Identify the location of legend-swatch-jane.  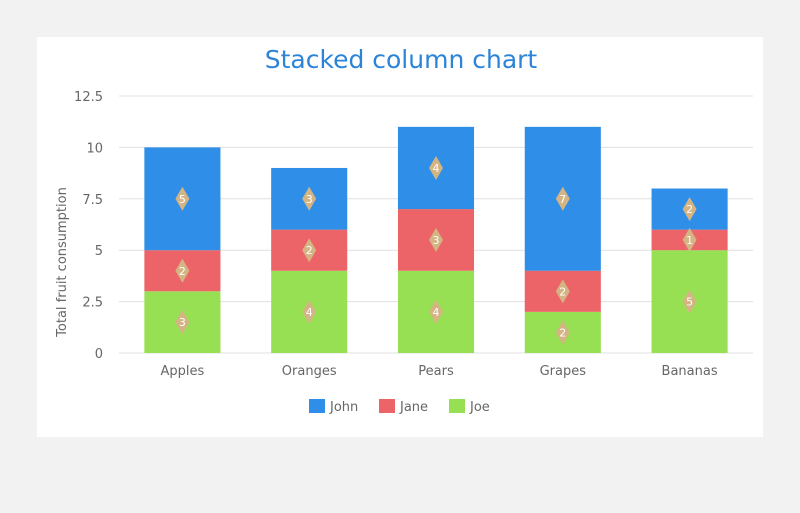
(387, 406).